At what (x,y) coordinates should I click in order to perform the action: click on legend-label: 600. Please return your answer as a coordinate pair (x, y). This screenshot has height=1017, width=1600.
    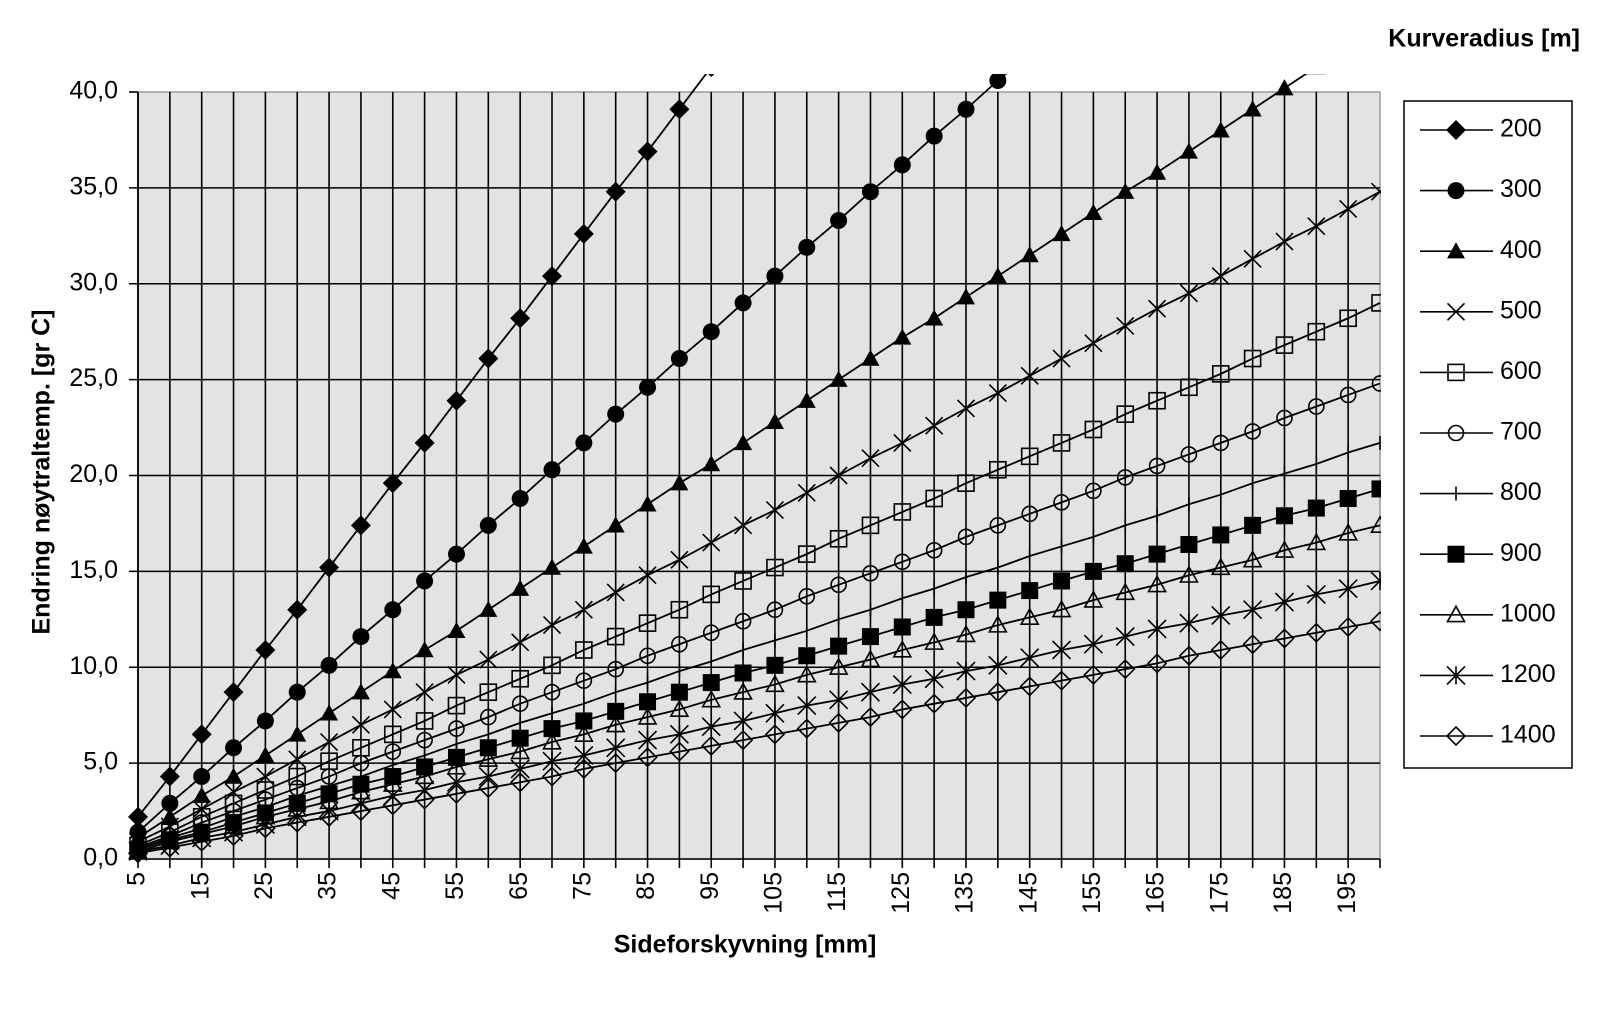
    Looking at the image, I should click on (1521, 371).